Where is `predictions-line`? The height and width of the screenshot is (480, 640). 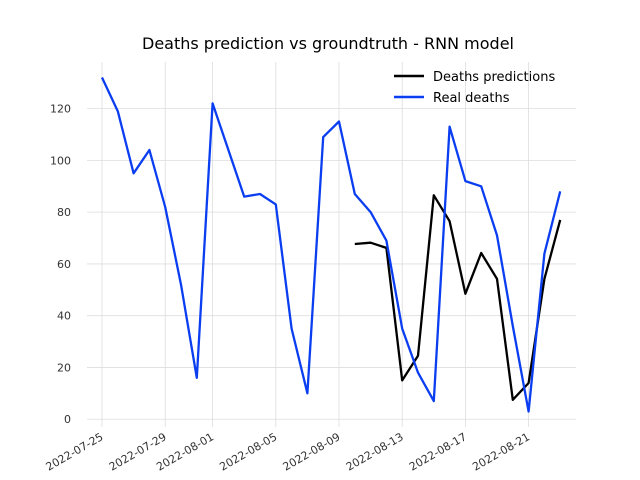 predictions-line is located at coordinates (458, 297).